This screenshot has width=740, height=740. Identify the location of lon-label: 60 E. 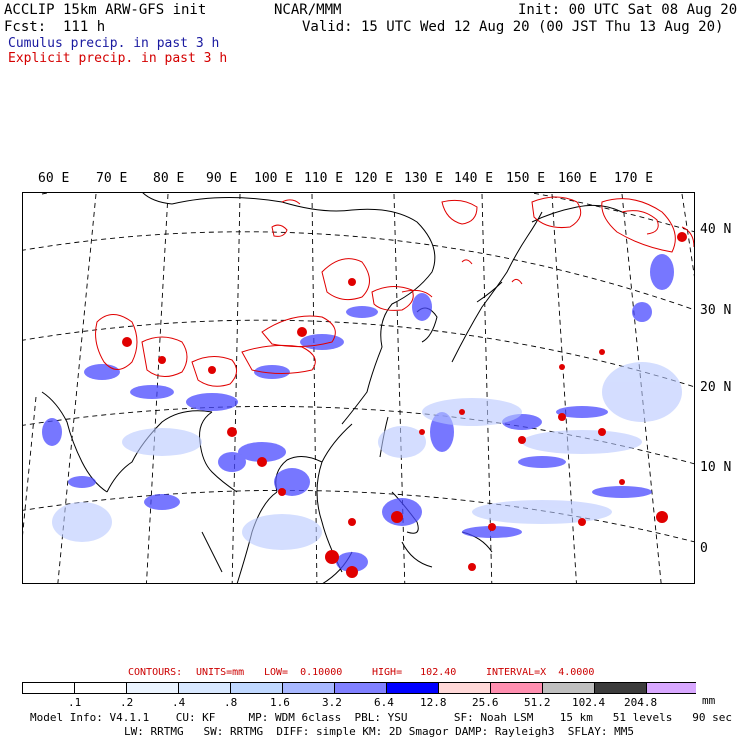
(54, 178).